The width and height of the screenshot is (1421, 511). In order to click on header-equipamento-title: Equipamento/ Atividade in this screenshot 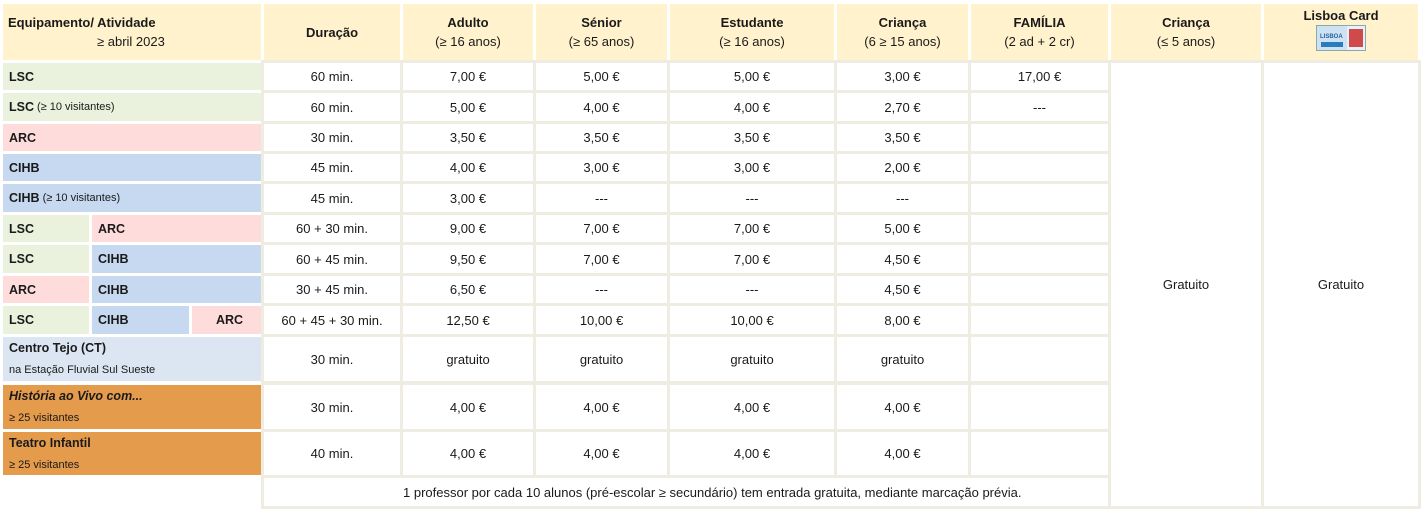, I will do `click(82, 22)`.